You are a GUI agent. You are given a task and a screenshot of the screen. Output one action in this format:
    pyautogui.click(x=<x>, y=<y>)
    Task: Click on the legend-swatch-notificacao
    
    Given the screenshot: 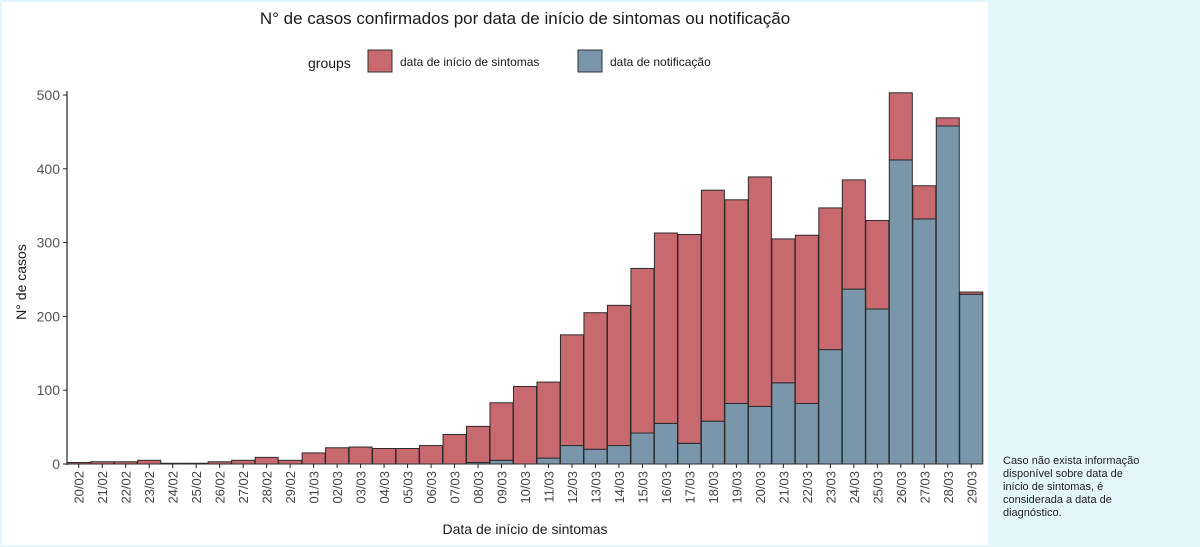 What is the action you would take?
    pyautogui.click(x=590, y=61)
    